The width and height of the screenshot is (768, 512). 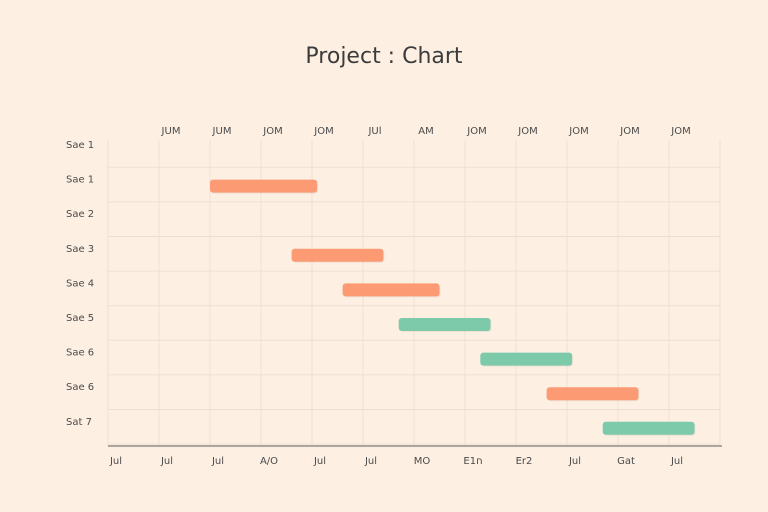 I want to click on row-label: Sat 7, so click(x=79, y=422).